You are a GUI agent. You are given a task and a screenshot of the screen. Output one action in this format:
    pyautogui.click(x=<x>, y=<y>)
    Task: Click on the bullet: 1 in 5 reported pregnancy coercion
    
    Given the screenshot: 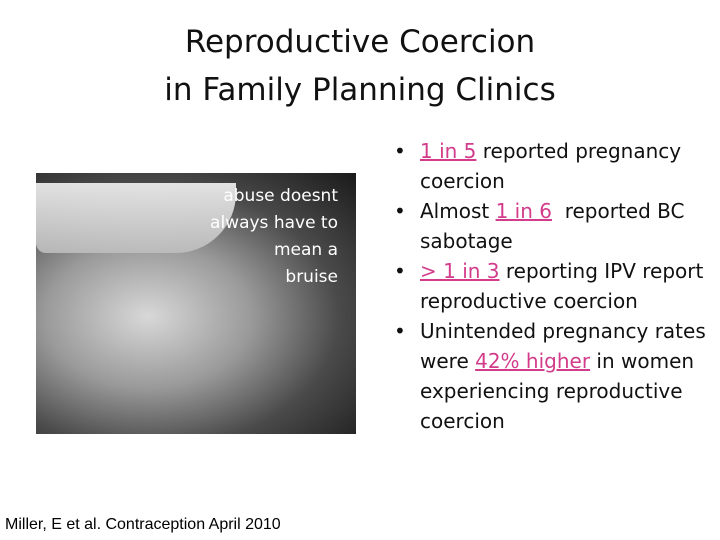 What is the action you would take?
    pyautogui.click(x=552, y=166)
    